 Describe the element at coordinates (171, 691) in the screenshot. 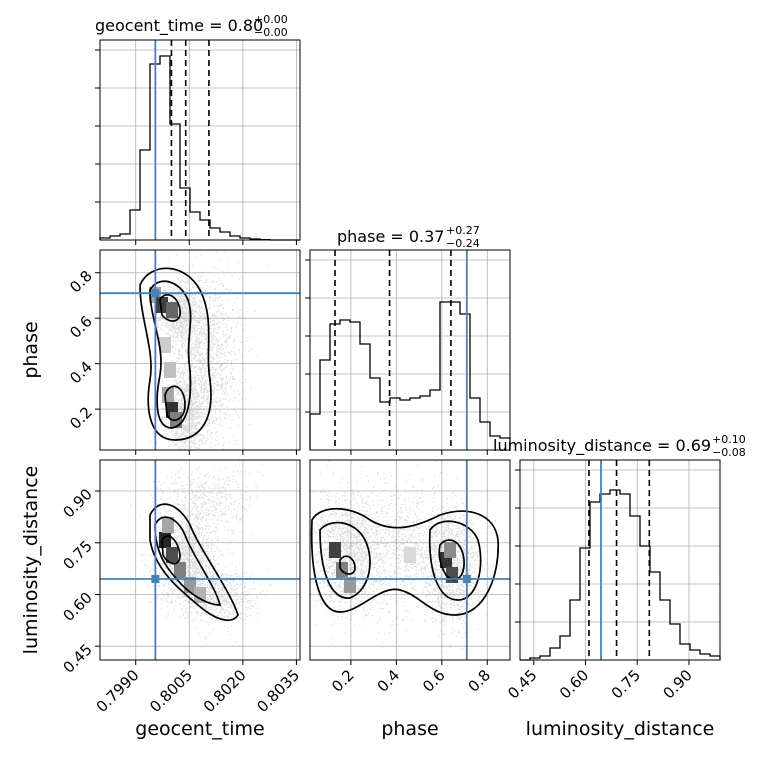

I see `x-tick-label: 0.8005` at that location.